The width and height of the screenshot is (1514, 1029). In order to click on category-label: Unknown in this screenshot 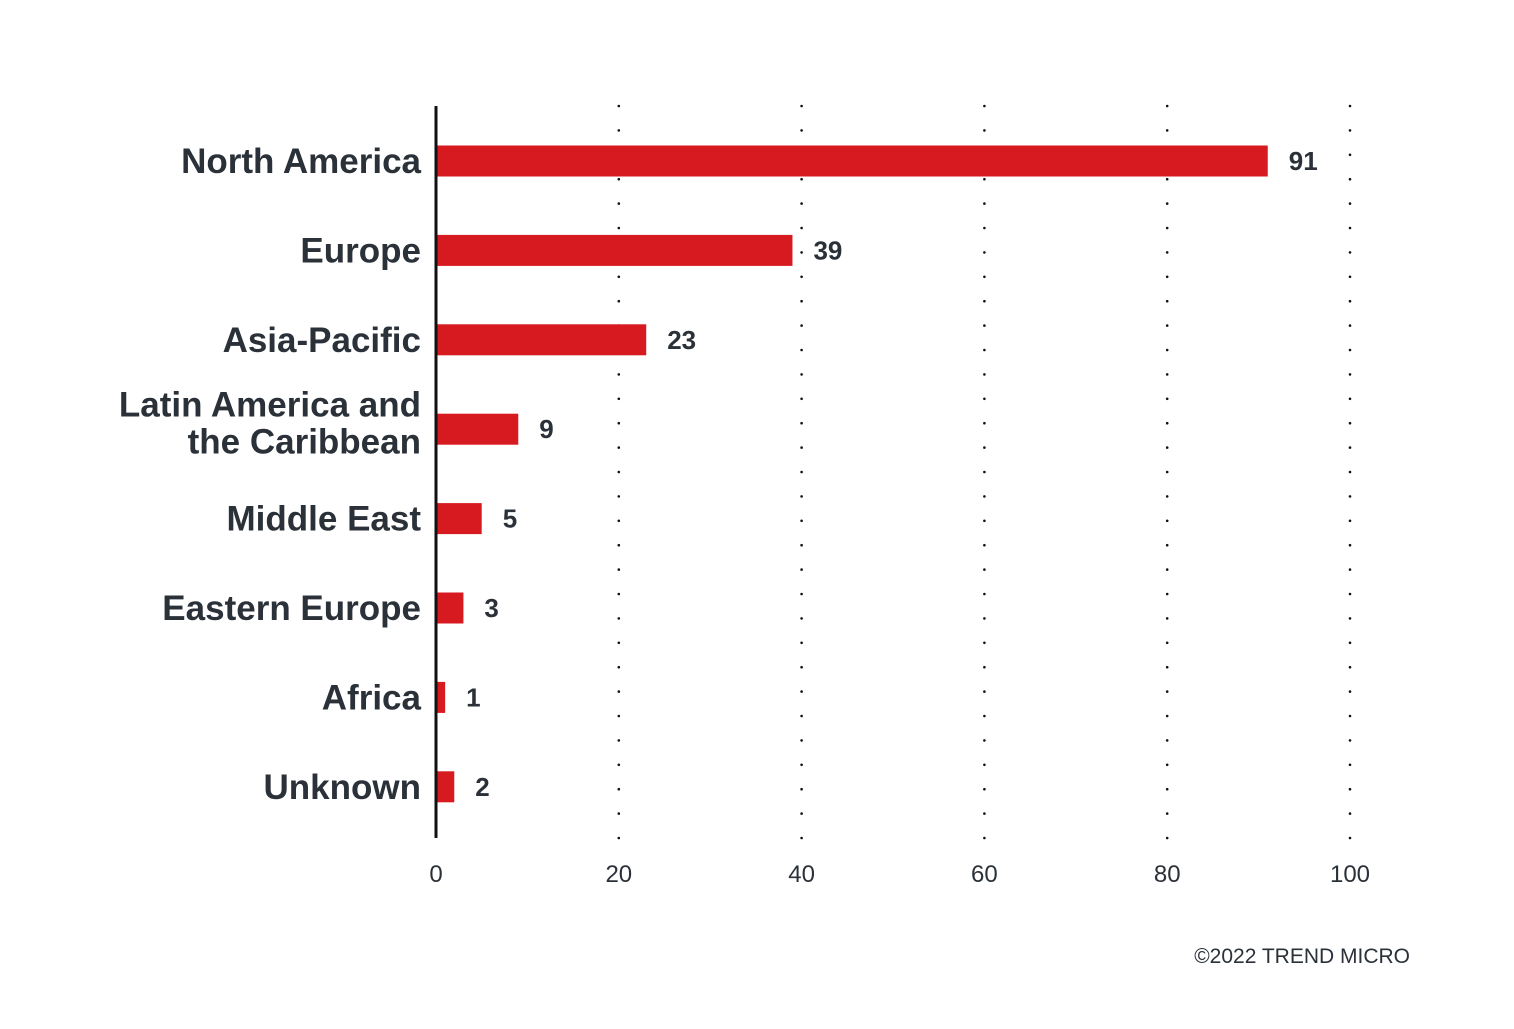, I will do `click(342, 787)`.